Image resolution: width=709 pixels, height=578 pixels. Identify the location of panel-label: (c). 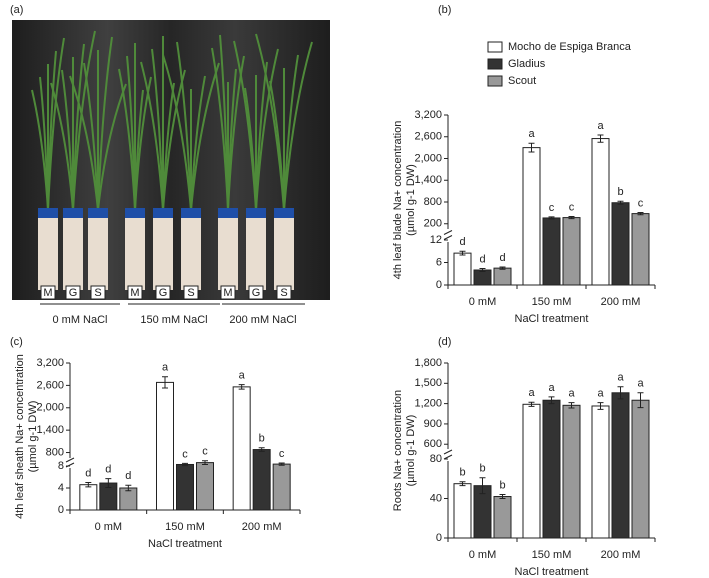
(16, 342).